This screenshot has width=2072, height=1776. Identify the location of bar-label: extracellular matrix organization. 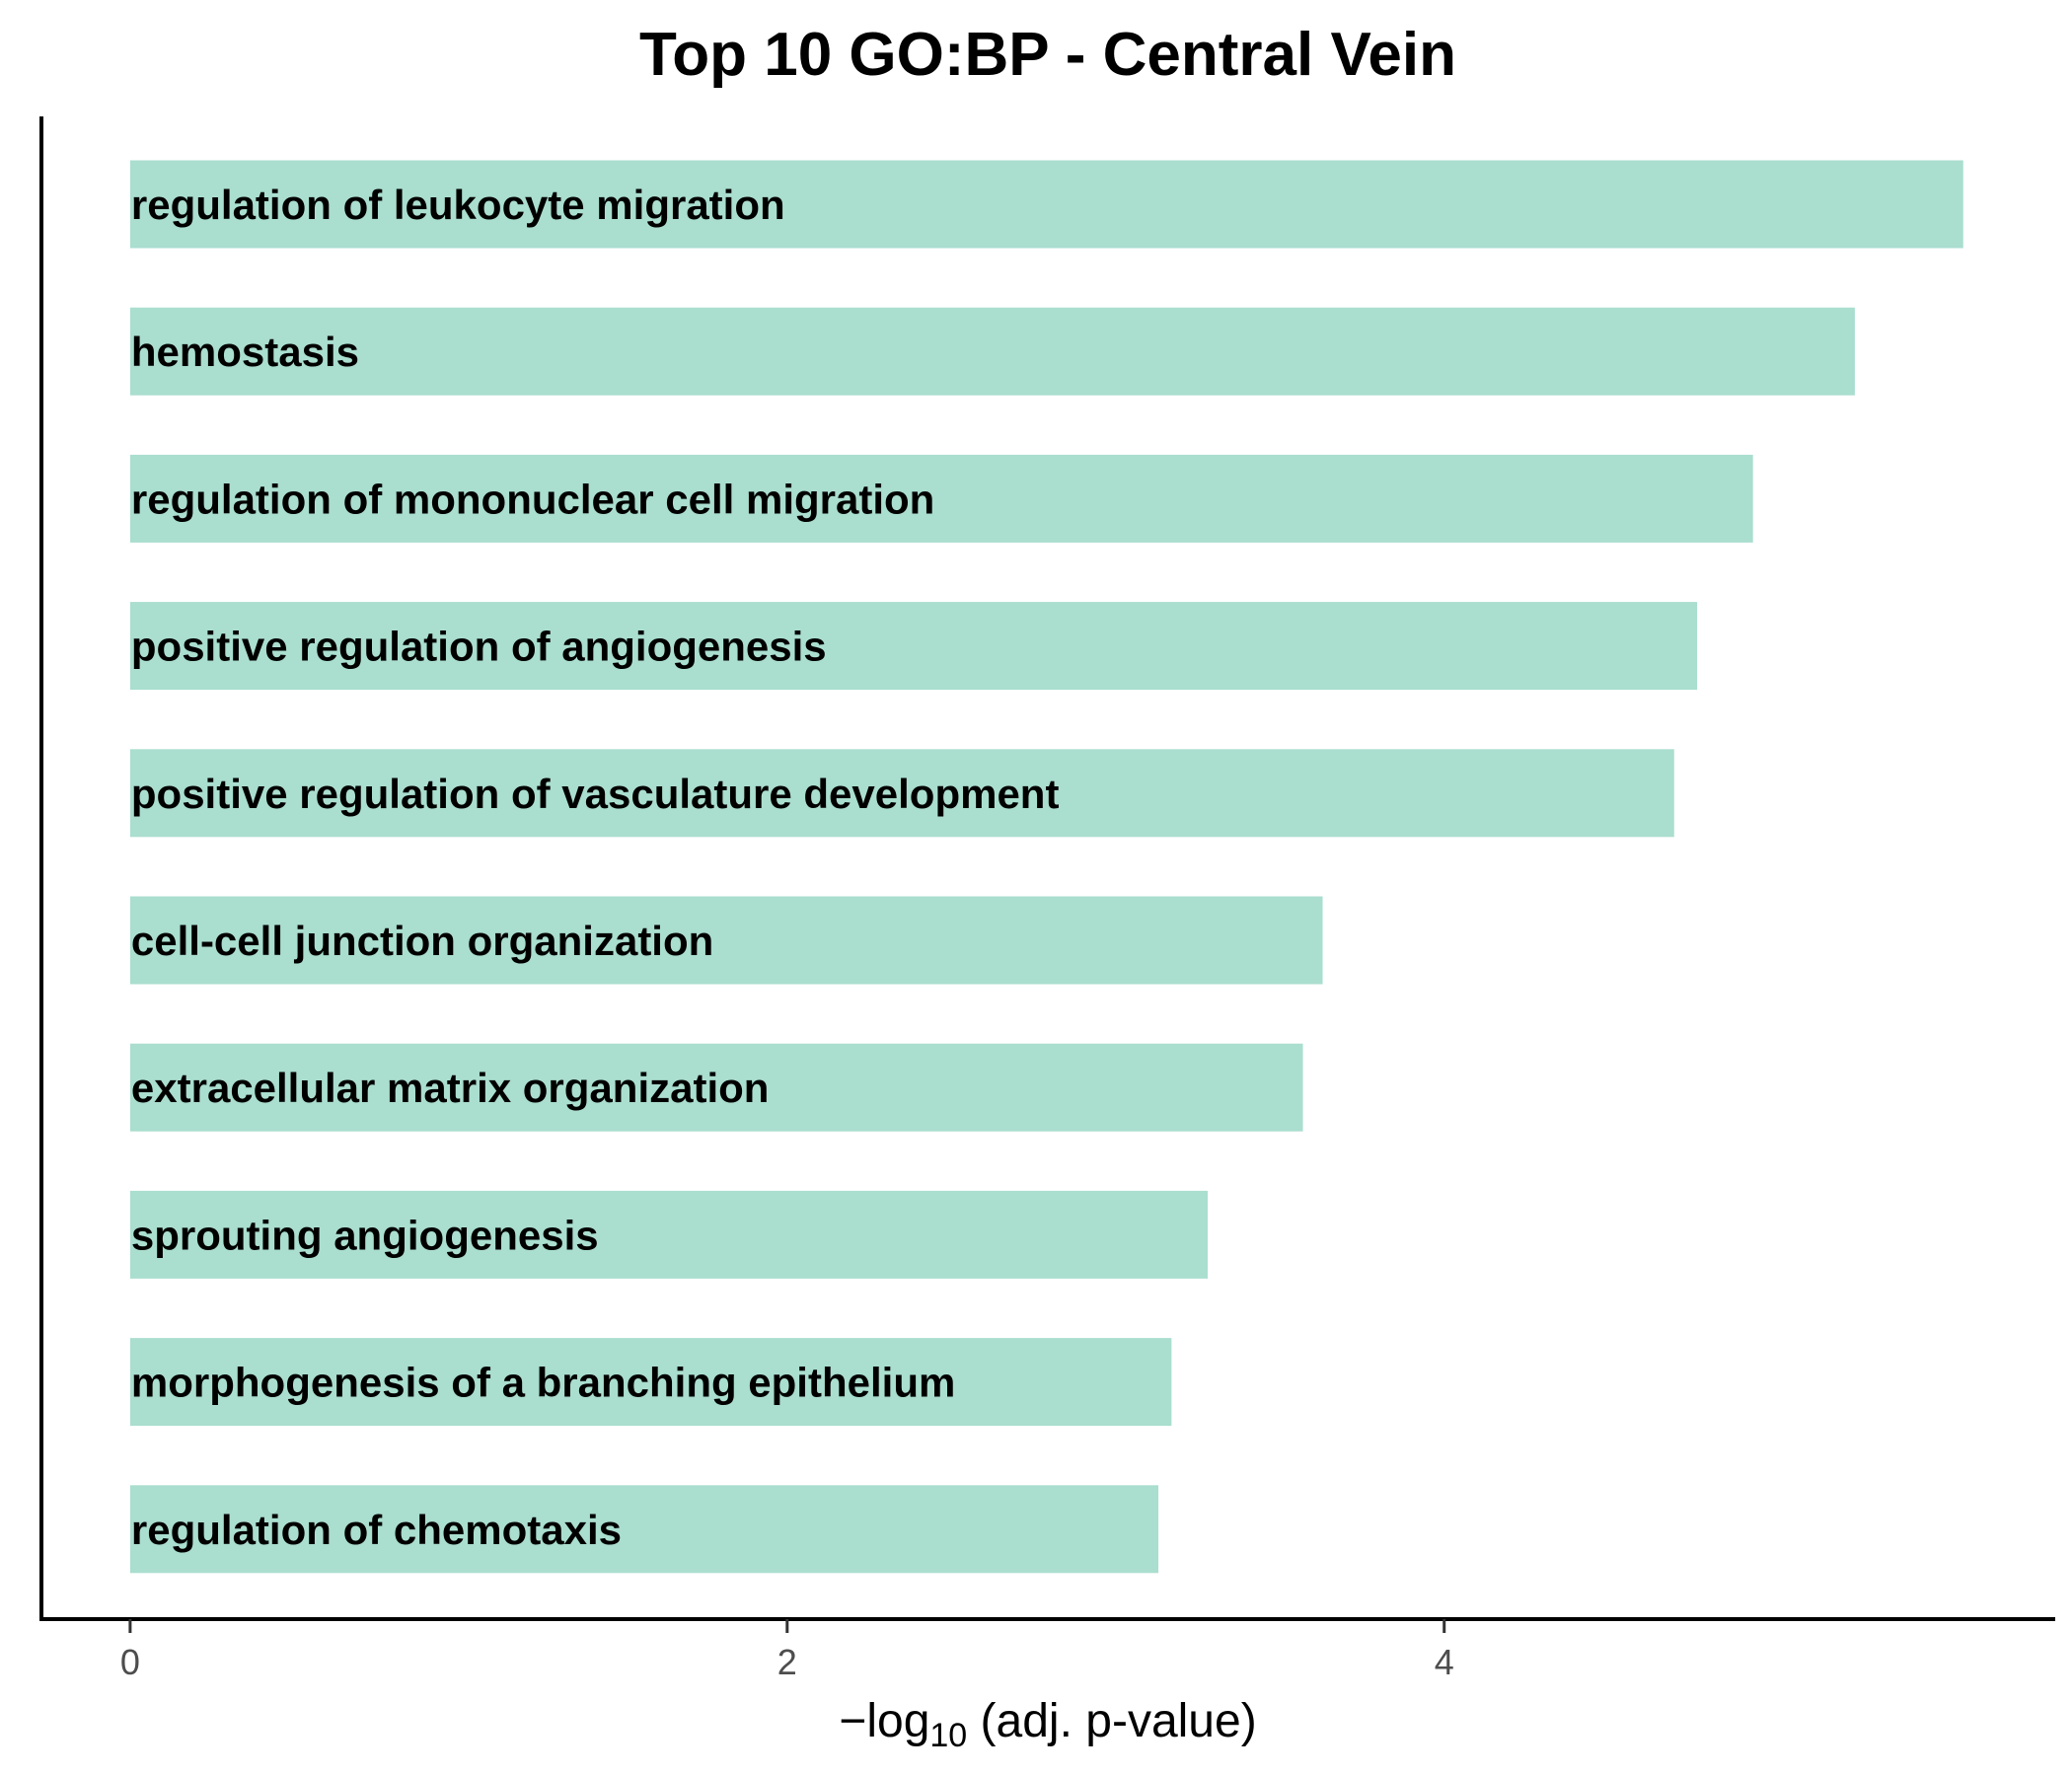
(451, 1088).